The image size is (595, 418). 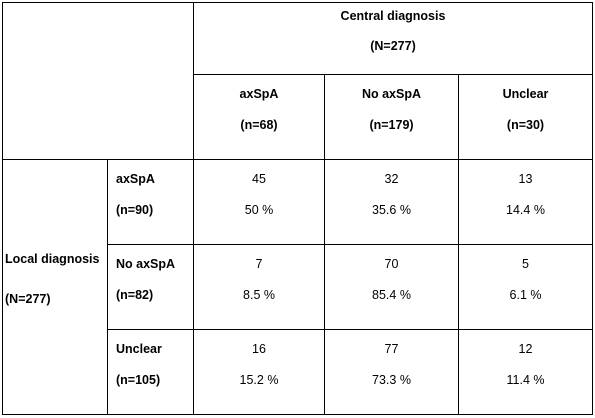 What do you see at coordinates (525, 179) in the screenshot?
I see `cell-count: 13` at bounding box center [525, 179].